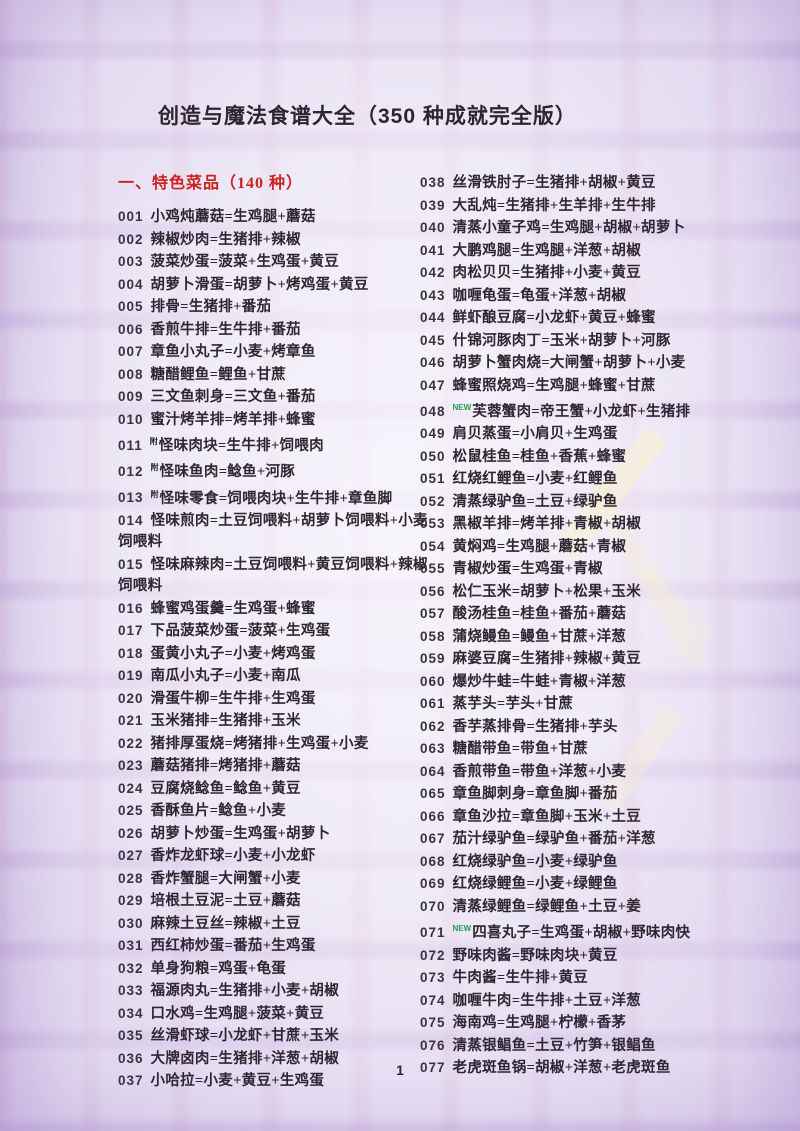  Describe the element at coordinates (433, 250) in the screenshot. I see `recipe-number: 041` at that location.